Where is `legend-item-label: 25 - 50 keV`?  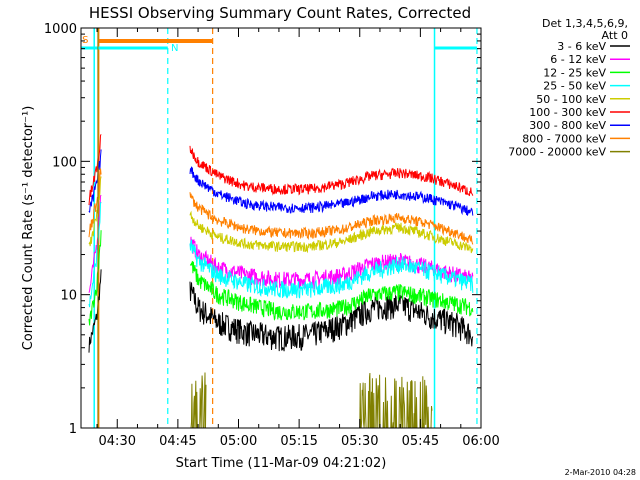 legend-item-label: 25 - 50 keV is located at coordinates (574, 86).